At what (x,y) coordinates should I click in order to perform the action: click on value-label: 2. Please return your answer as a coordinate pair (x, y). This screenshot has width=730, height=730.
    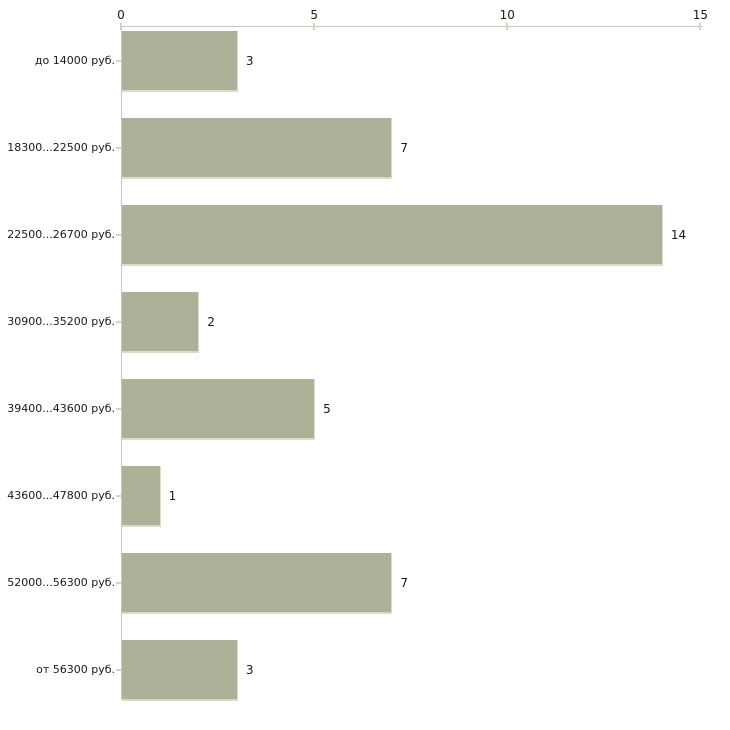
    Looking at the image, I should click on (211, 322).